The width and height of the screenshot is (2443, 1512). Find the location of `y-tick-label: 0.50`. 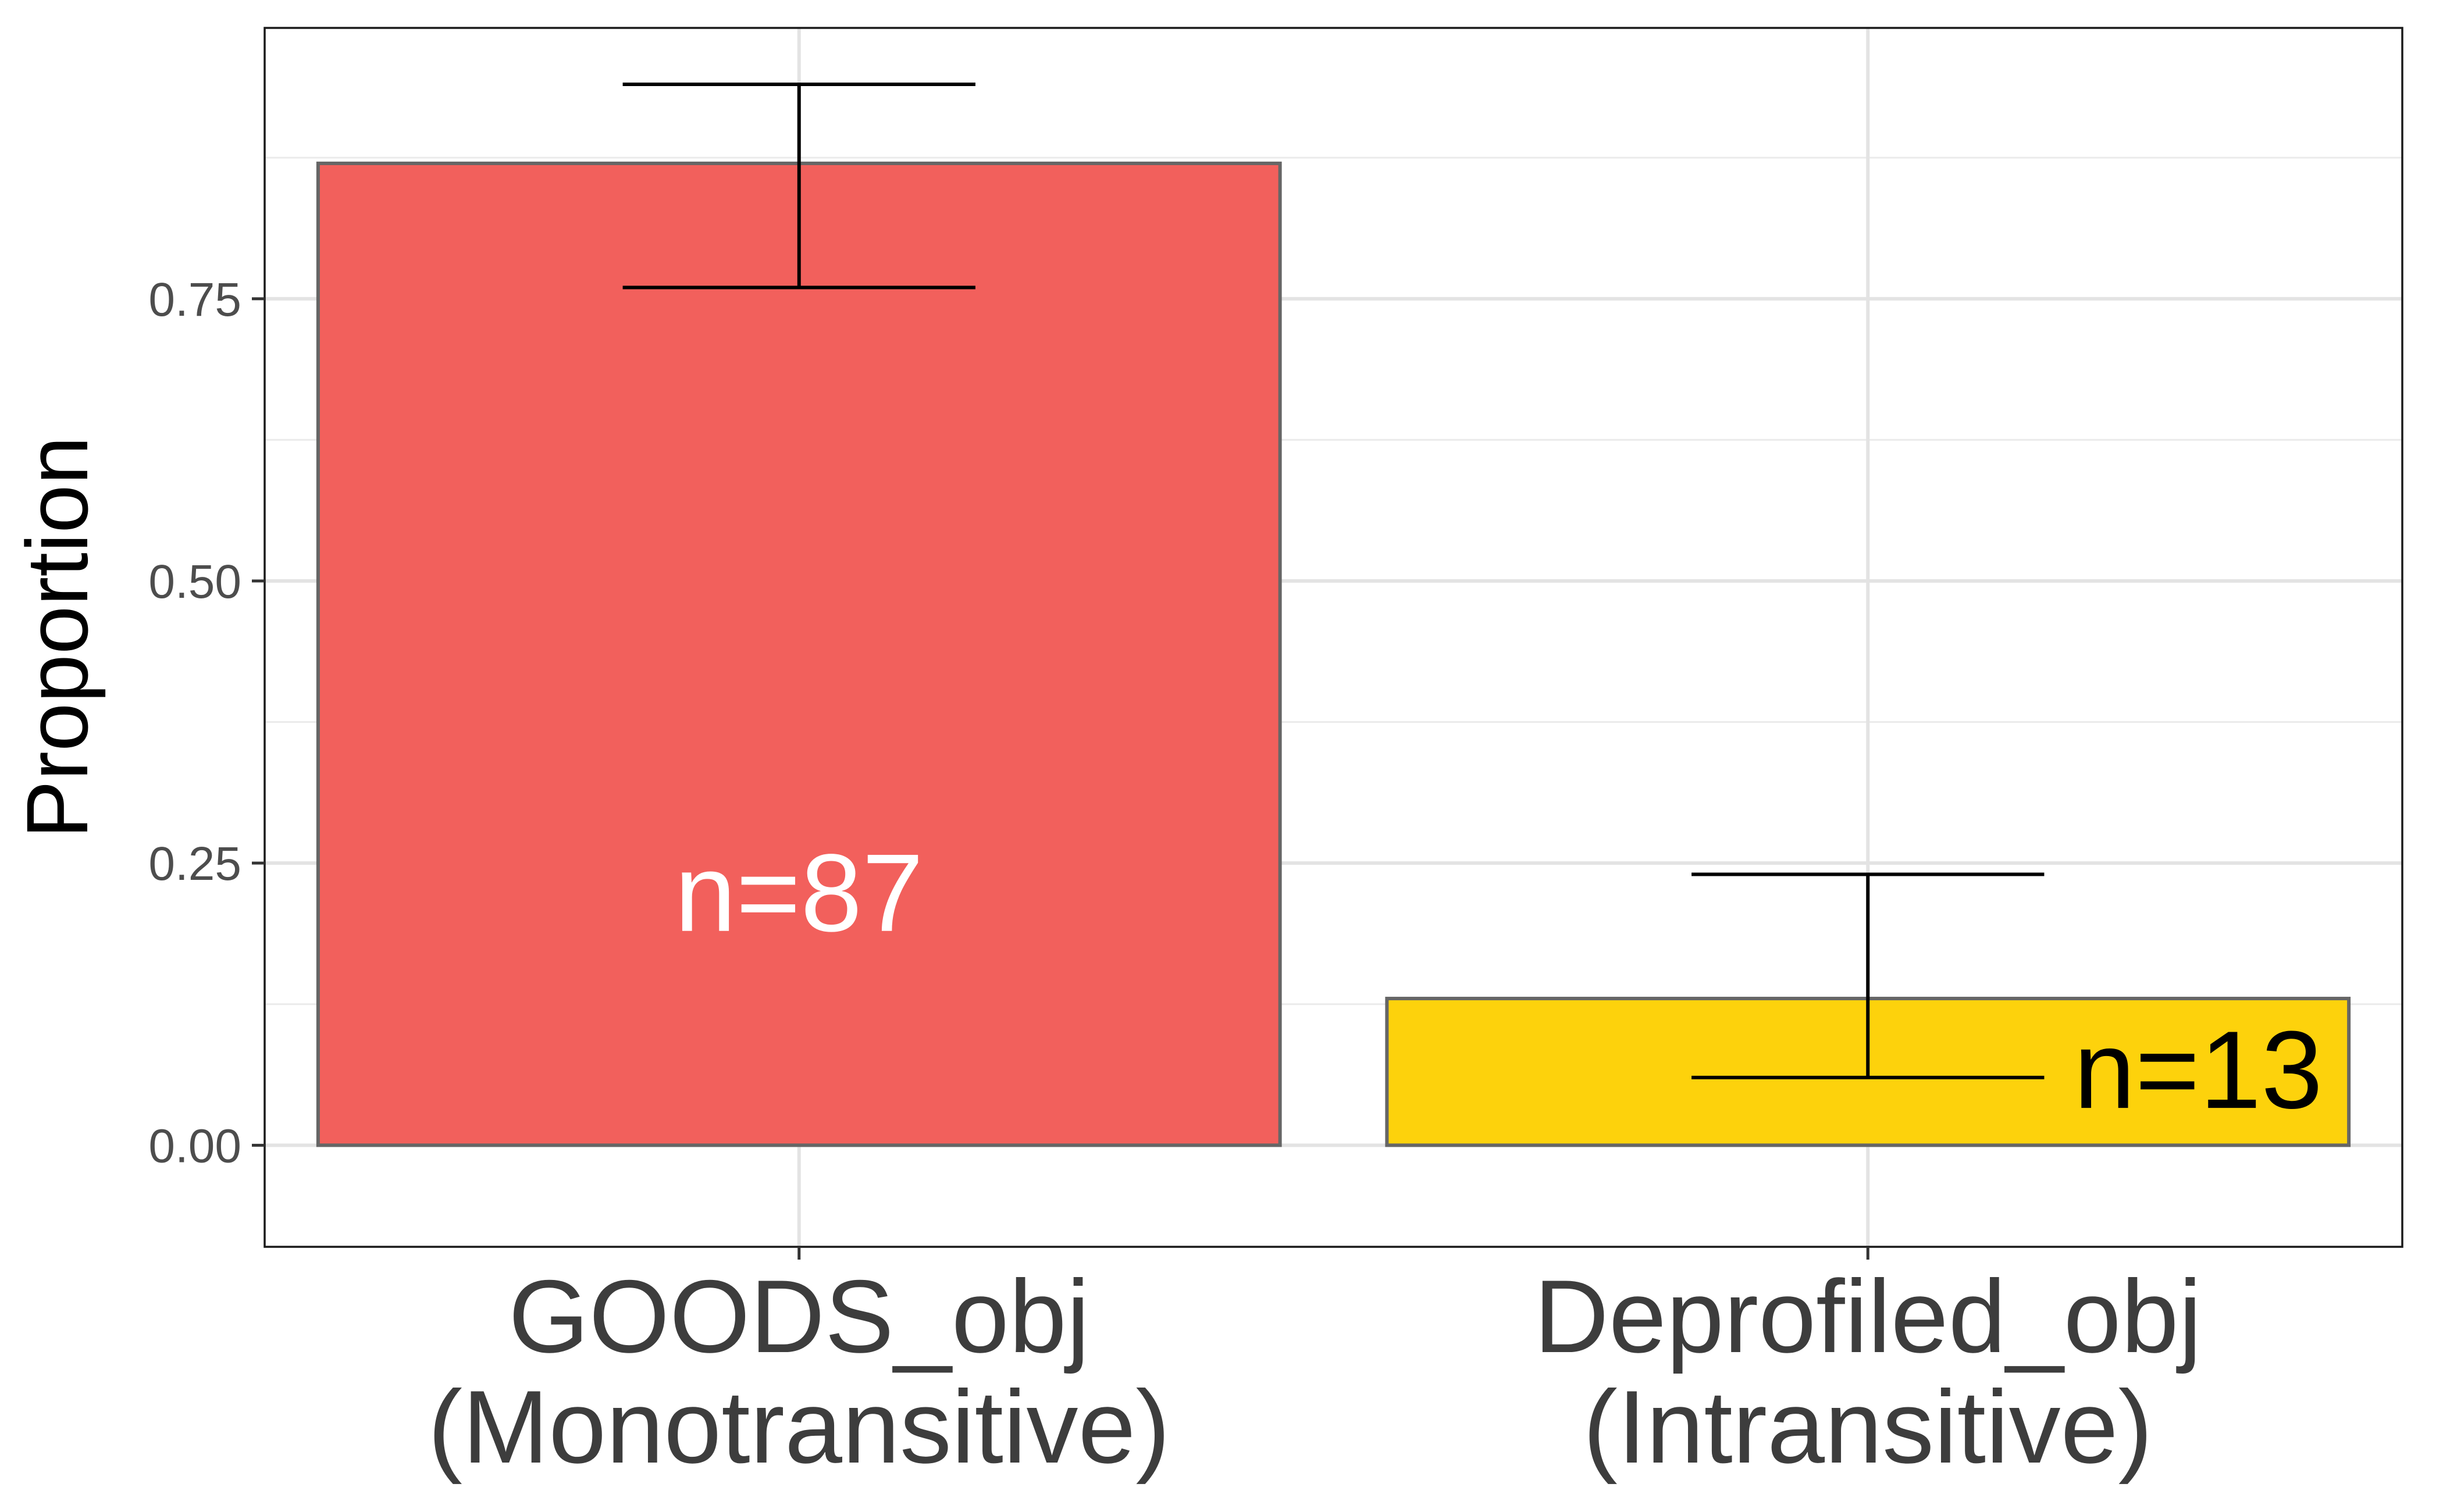

y-tick-label: 0.50 is located at coordinates (194, 581).